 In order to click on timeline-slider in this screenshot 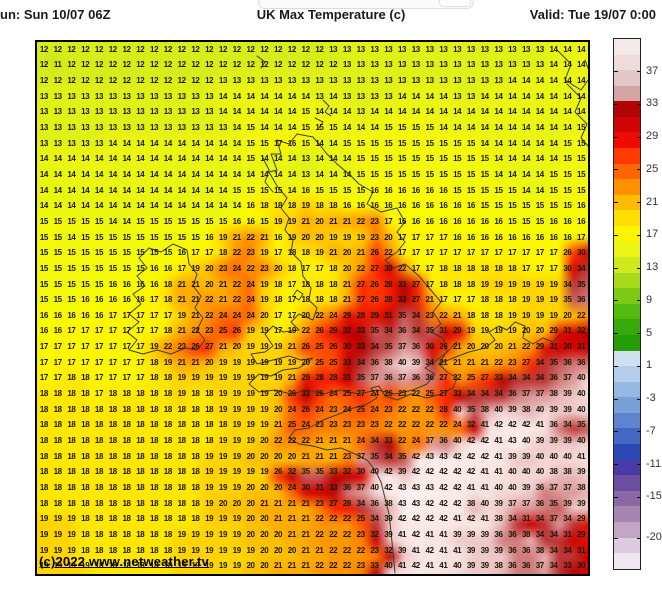, I will do `click(366, 4)`.